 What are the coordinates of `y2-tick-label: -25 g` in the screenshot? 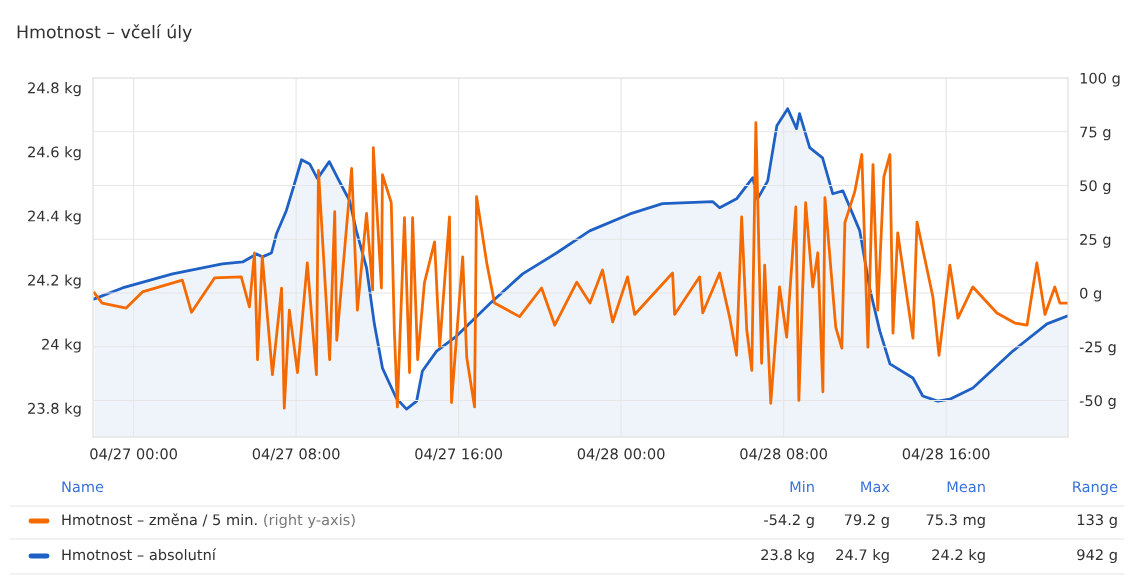 It's located at (1097, 348).